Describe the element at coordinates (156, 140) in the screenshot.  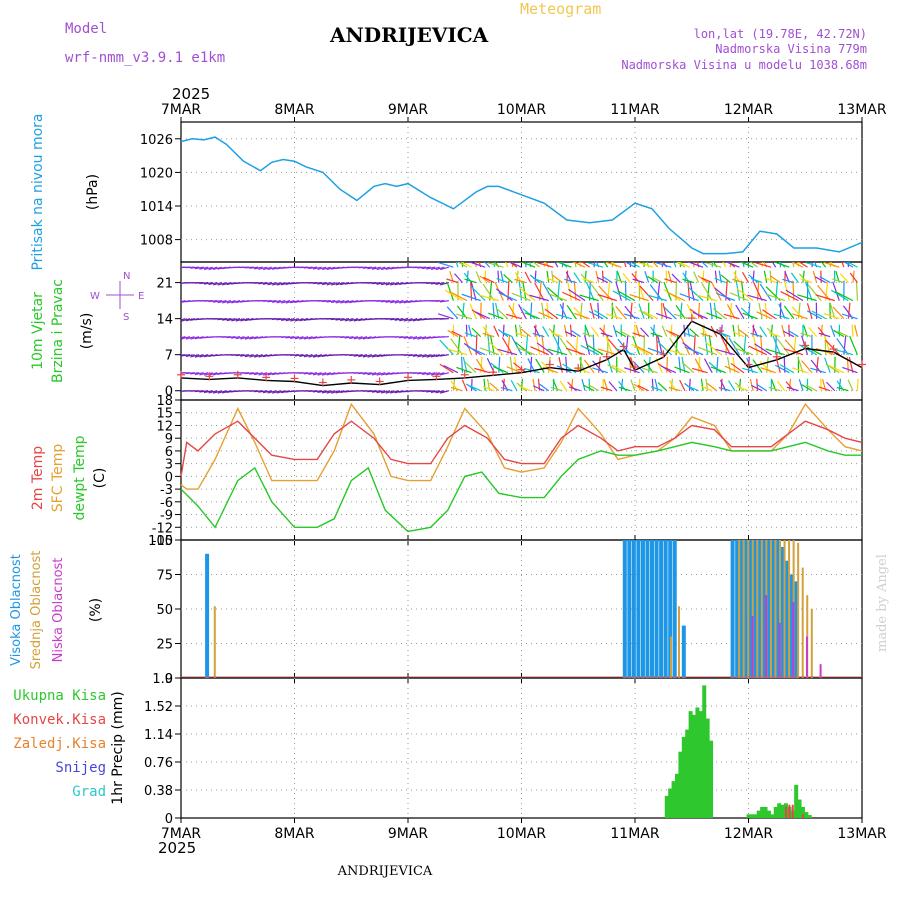
I see `pressure-ytick-label: 1026` at that location.